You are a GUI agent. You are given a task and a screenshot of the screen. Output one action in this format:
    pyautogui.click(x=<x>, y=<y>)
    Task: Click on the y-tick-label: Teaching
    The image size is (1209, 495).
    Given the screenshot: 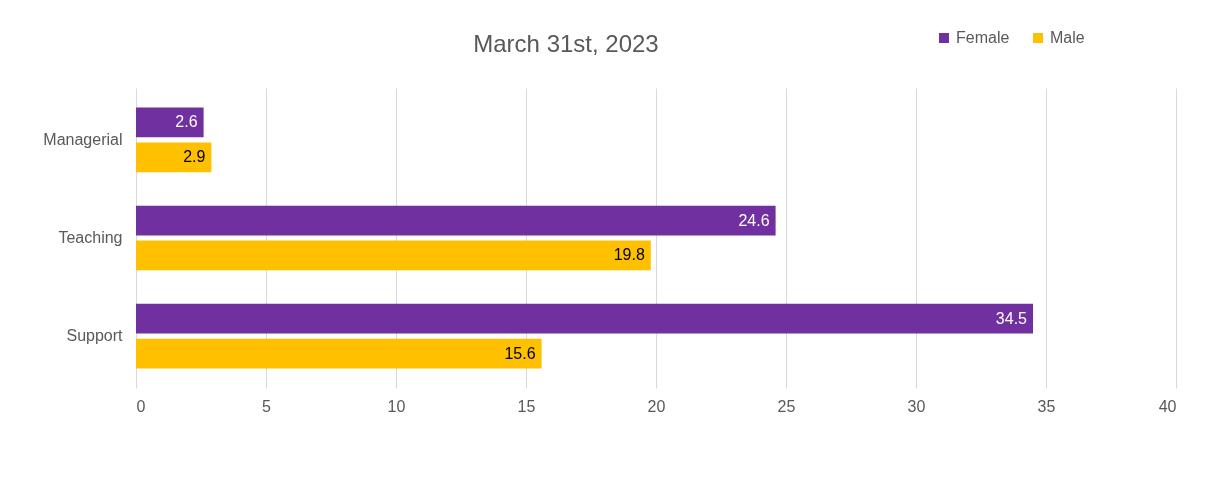 What is the action you would take?
    pyautogui.click(x=90, y=237)
    